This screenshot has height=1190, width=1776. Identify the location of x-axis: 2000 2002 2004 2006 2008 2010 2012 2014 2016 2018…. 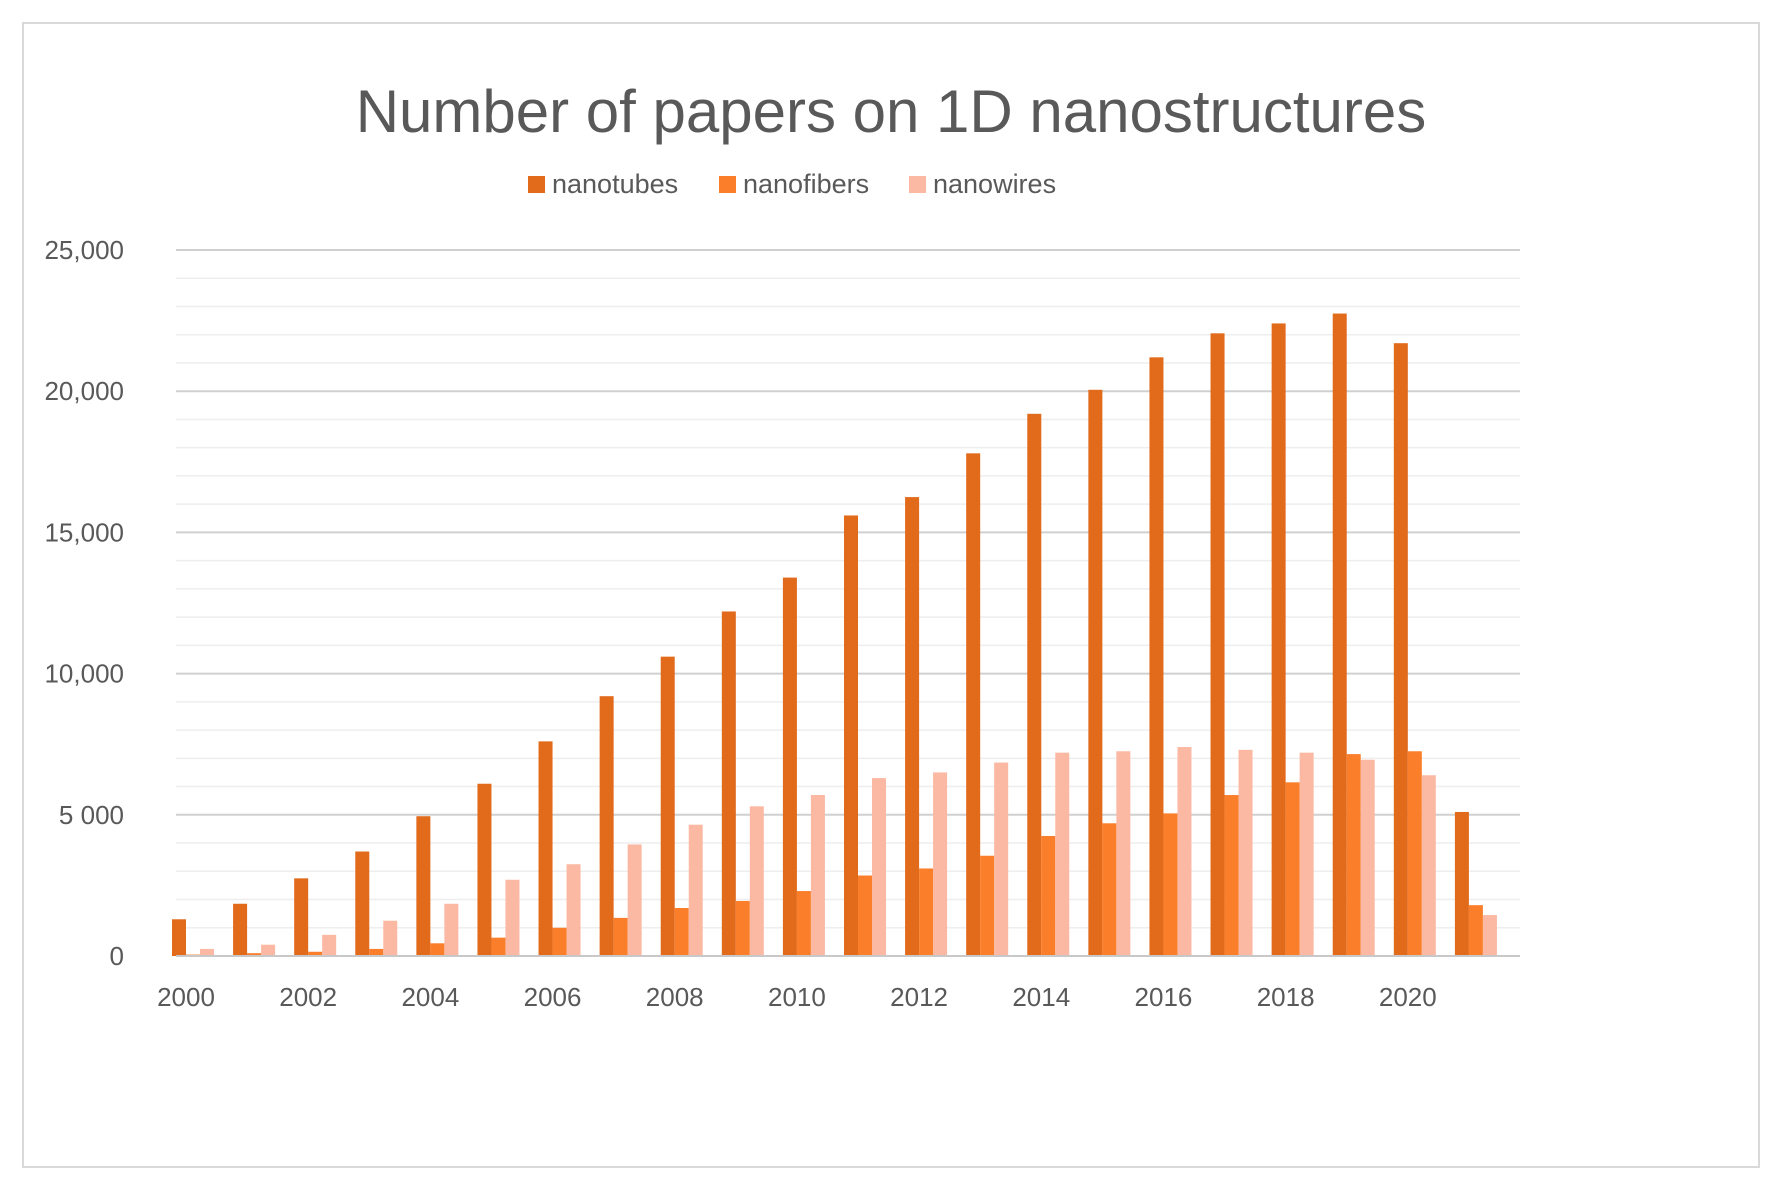
(838, 983).